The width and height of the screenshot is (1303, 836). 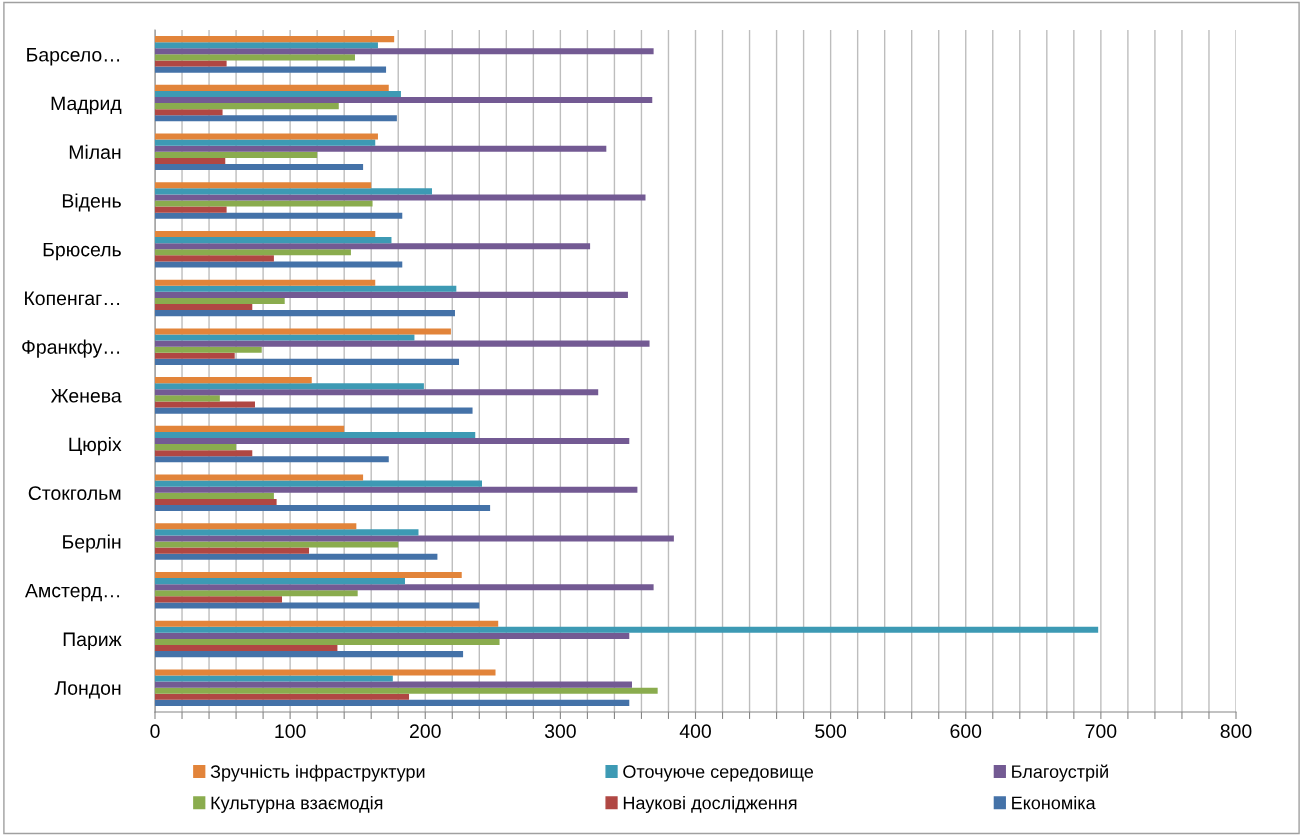 What do you see at coordinates (1101, 731) in the screenshot?
I see `x-tick-label: 700` at bounding box center [1101, 731].